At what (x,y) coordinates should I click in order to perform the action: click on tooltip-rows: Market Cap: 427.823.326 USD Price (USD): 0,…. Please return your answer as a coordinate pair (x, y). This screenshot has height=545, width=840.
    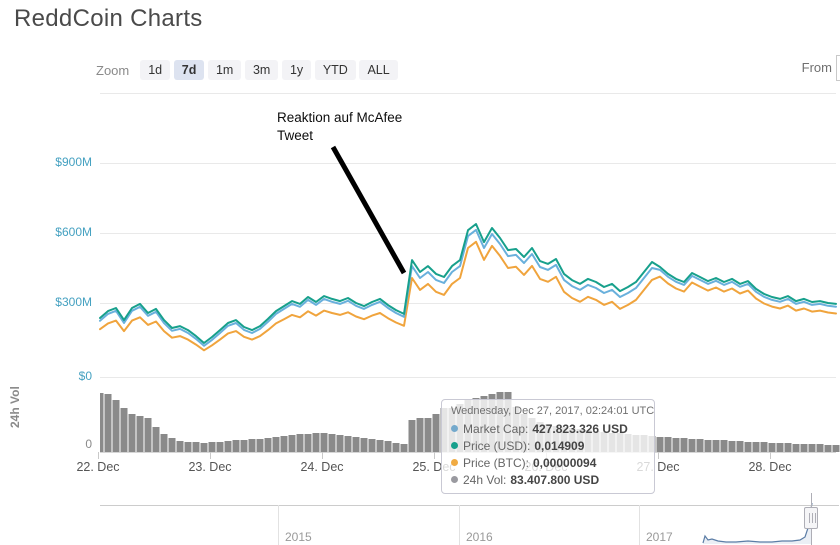
    Looking at the image, I should click on (548, 454).